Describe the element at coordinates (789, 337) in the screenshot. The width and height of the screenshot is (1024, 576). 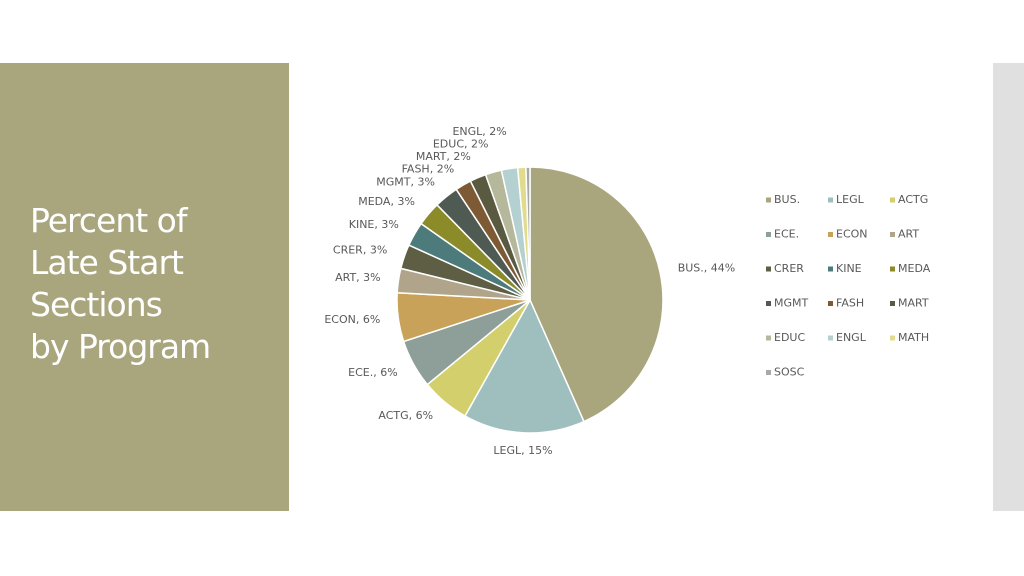
I see `legend-label: EDUC` at that location.